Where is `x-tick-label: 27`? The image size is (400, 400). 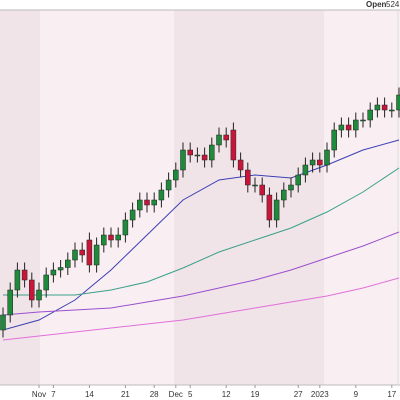
x-tick-label: 27 is located at coordinates (298, 394).